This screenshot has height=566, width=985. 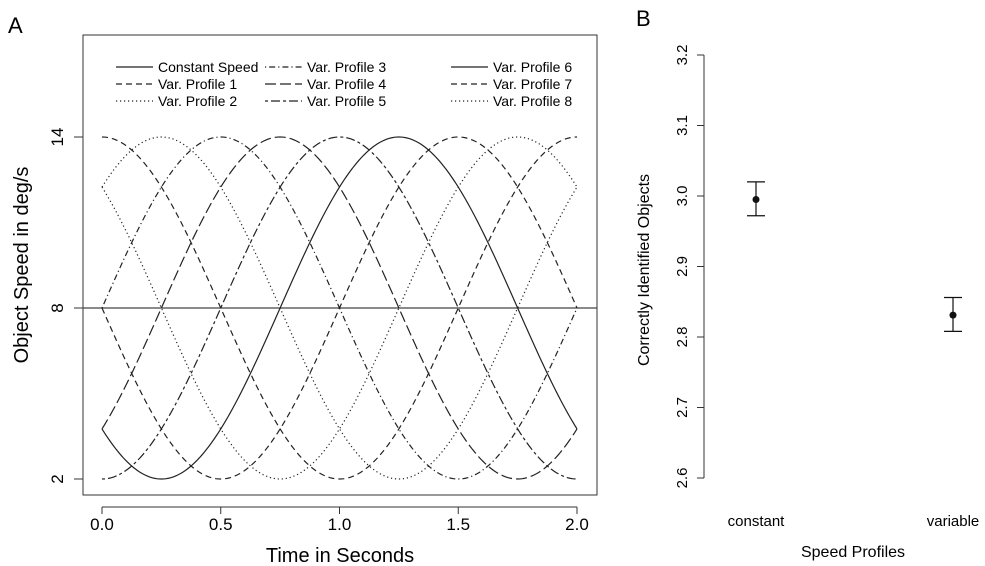 I want to click on panel-b-y-axis: 2.6 2.7 2.8 2.9 3.0 3.1 3.2, so click(x=689, y=267).